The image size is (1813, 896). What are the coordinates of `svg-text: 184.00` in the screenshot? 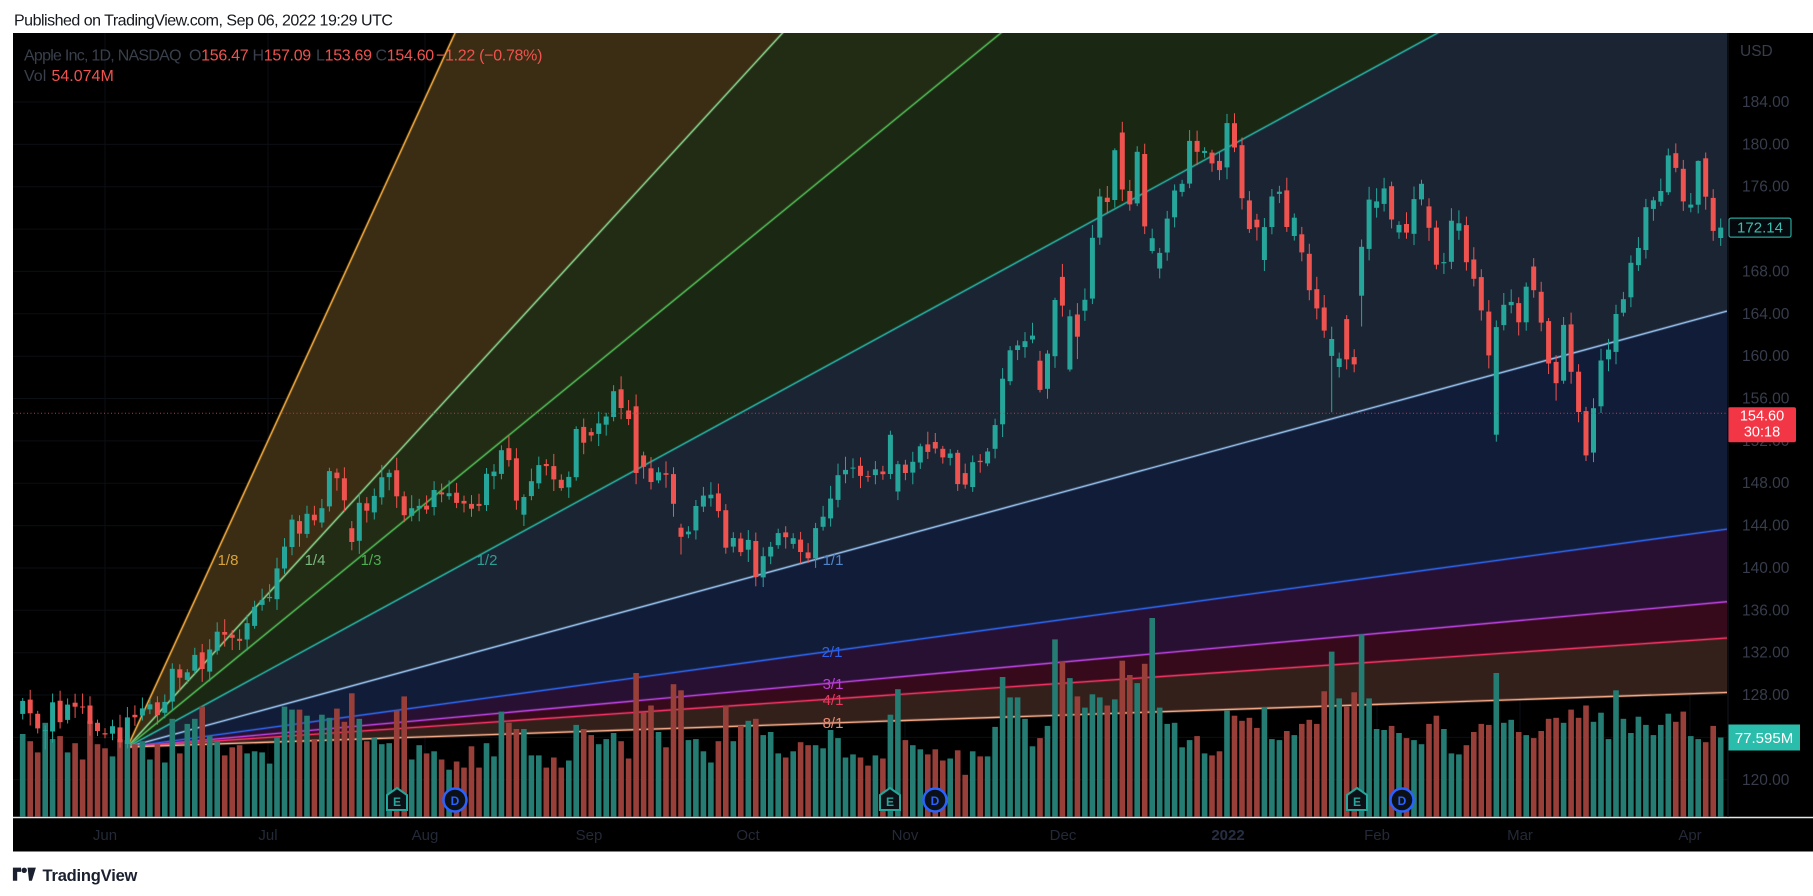 It's located at (1766, 102).